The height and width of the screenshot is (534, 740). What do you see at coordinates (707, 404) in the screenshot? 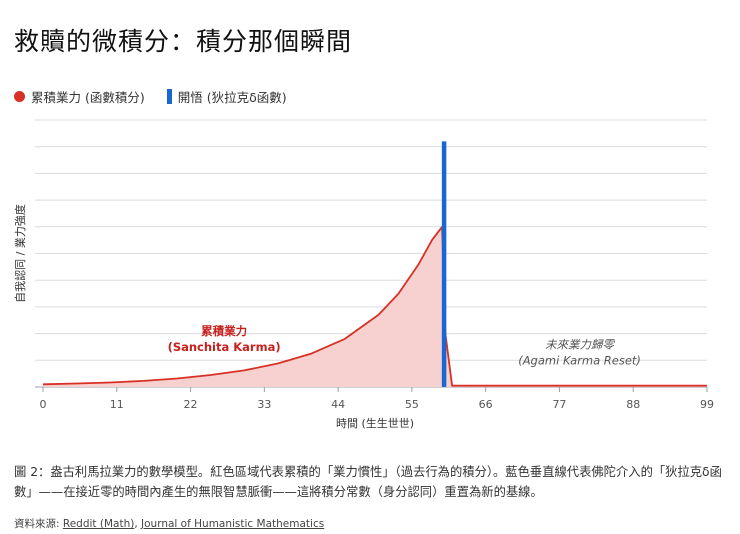
I see `x-tick-label: 99` at bounding box center [707, 404].